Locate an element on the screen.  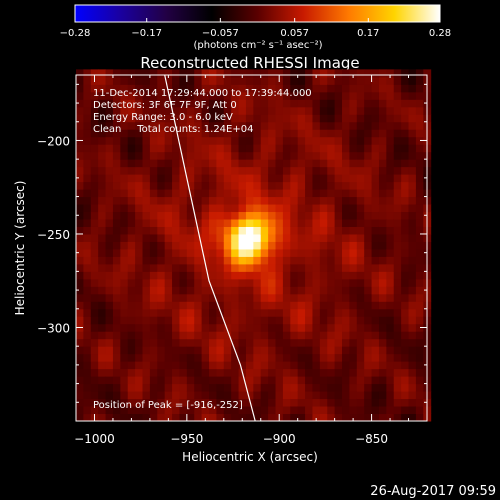
colorbar-tick-label: 0.28 is located at coordinates (440, 33).